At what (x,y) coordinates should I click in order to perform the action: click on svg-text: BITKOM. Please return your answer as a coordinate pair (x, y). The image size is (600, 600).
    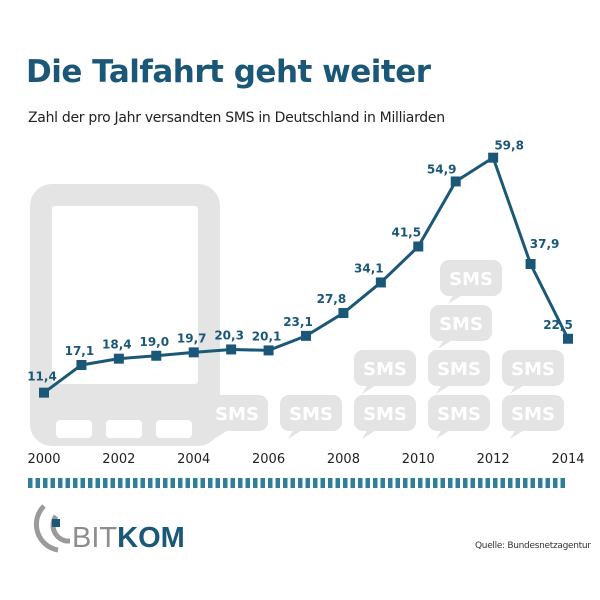
    Looking at the image, I should click on (128, 538).